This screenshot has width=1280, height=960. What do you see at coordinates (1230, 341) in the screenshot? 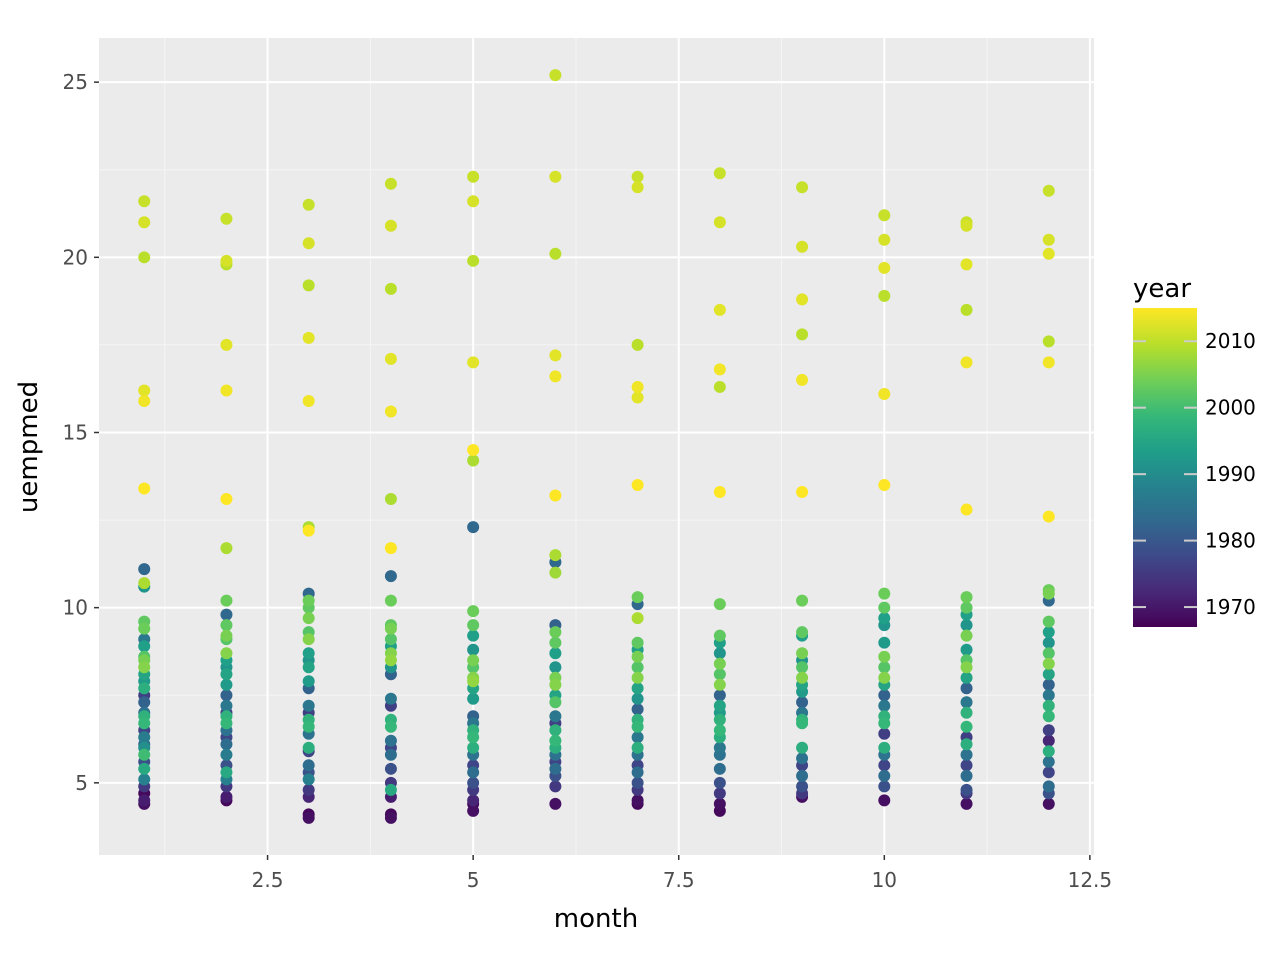
I see `legend-tick-label: 2010` at bounding box center [1230, 341].